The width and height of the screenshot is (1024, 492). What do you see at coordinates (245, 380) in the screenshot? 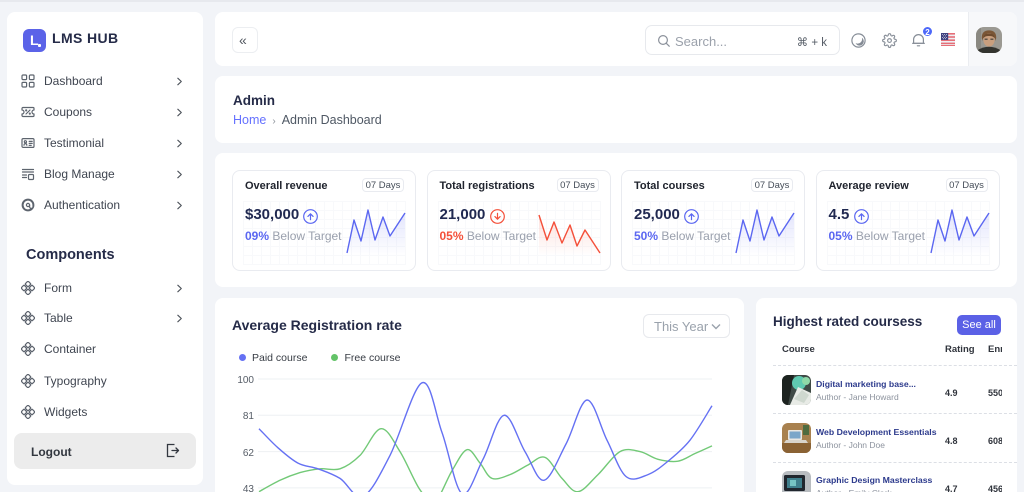
I see `svg-text: 100` at bounding box center [245, 380].